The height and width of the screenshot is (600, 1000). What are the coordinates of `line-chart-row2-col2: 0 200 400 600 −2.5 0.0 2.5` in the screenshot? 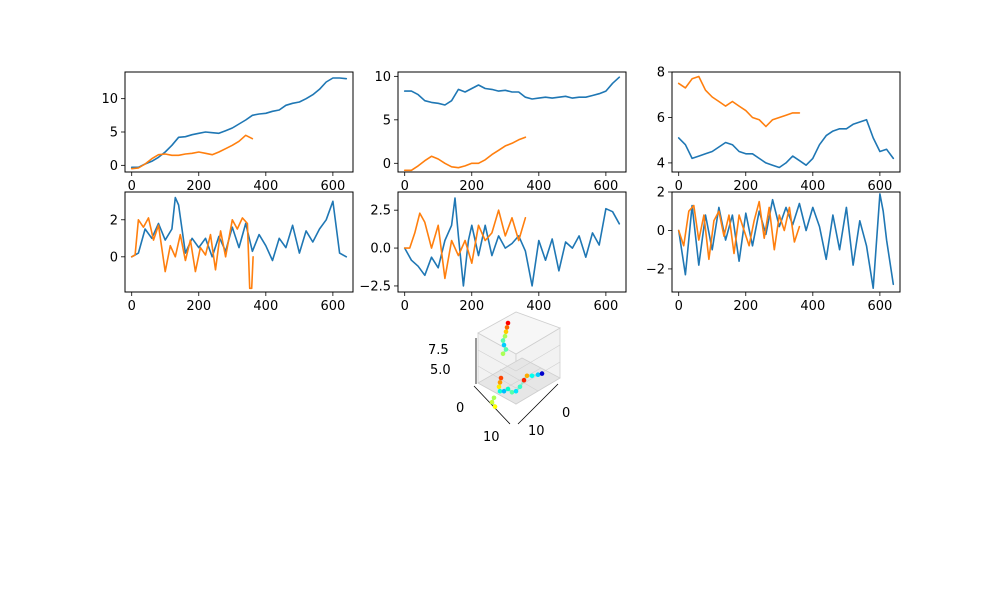 It's located at (493, 252).